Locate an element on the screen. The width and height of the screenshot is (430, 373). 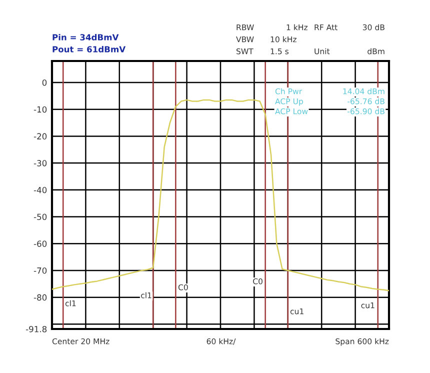
y-tick-label: -40 is located at coordinates (40, 190).